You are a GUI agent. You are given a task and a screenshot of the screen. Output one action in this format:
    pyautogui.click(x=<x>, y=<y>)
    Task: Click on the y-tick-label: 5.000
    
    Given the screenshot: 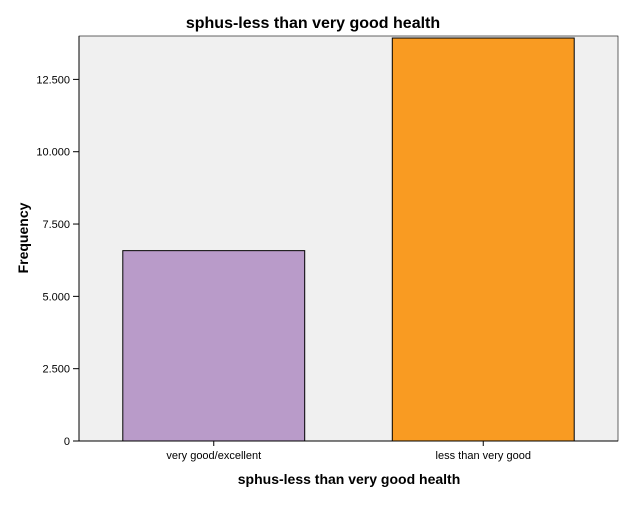 What is the action you would take?
    pyautogui.click(x=56, y=297)
    